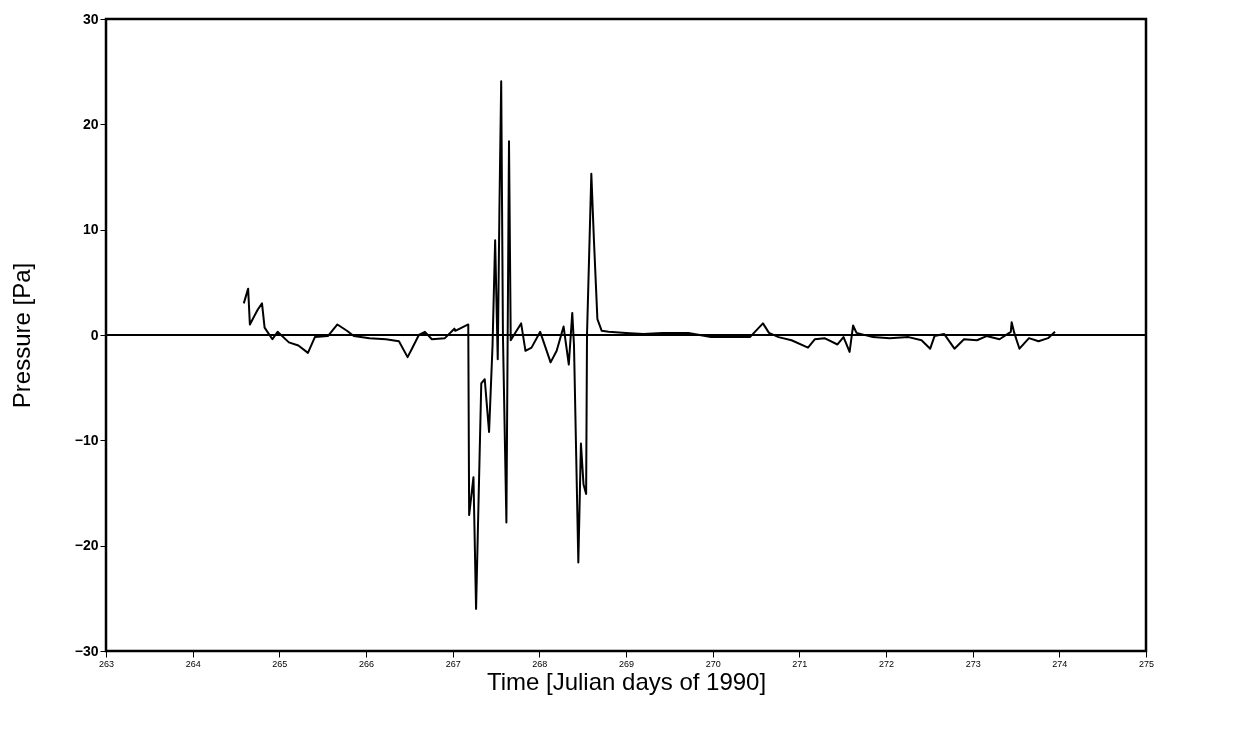 This screenshot has height=749, width=1233. Describe the element at coordinates (626, 681) in the screenshot. I see `x-axis-title: Time [Julian days of 1990]` at that location.